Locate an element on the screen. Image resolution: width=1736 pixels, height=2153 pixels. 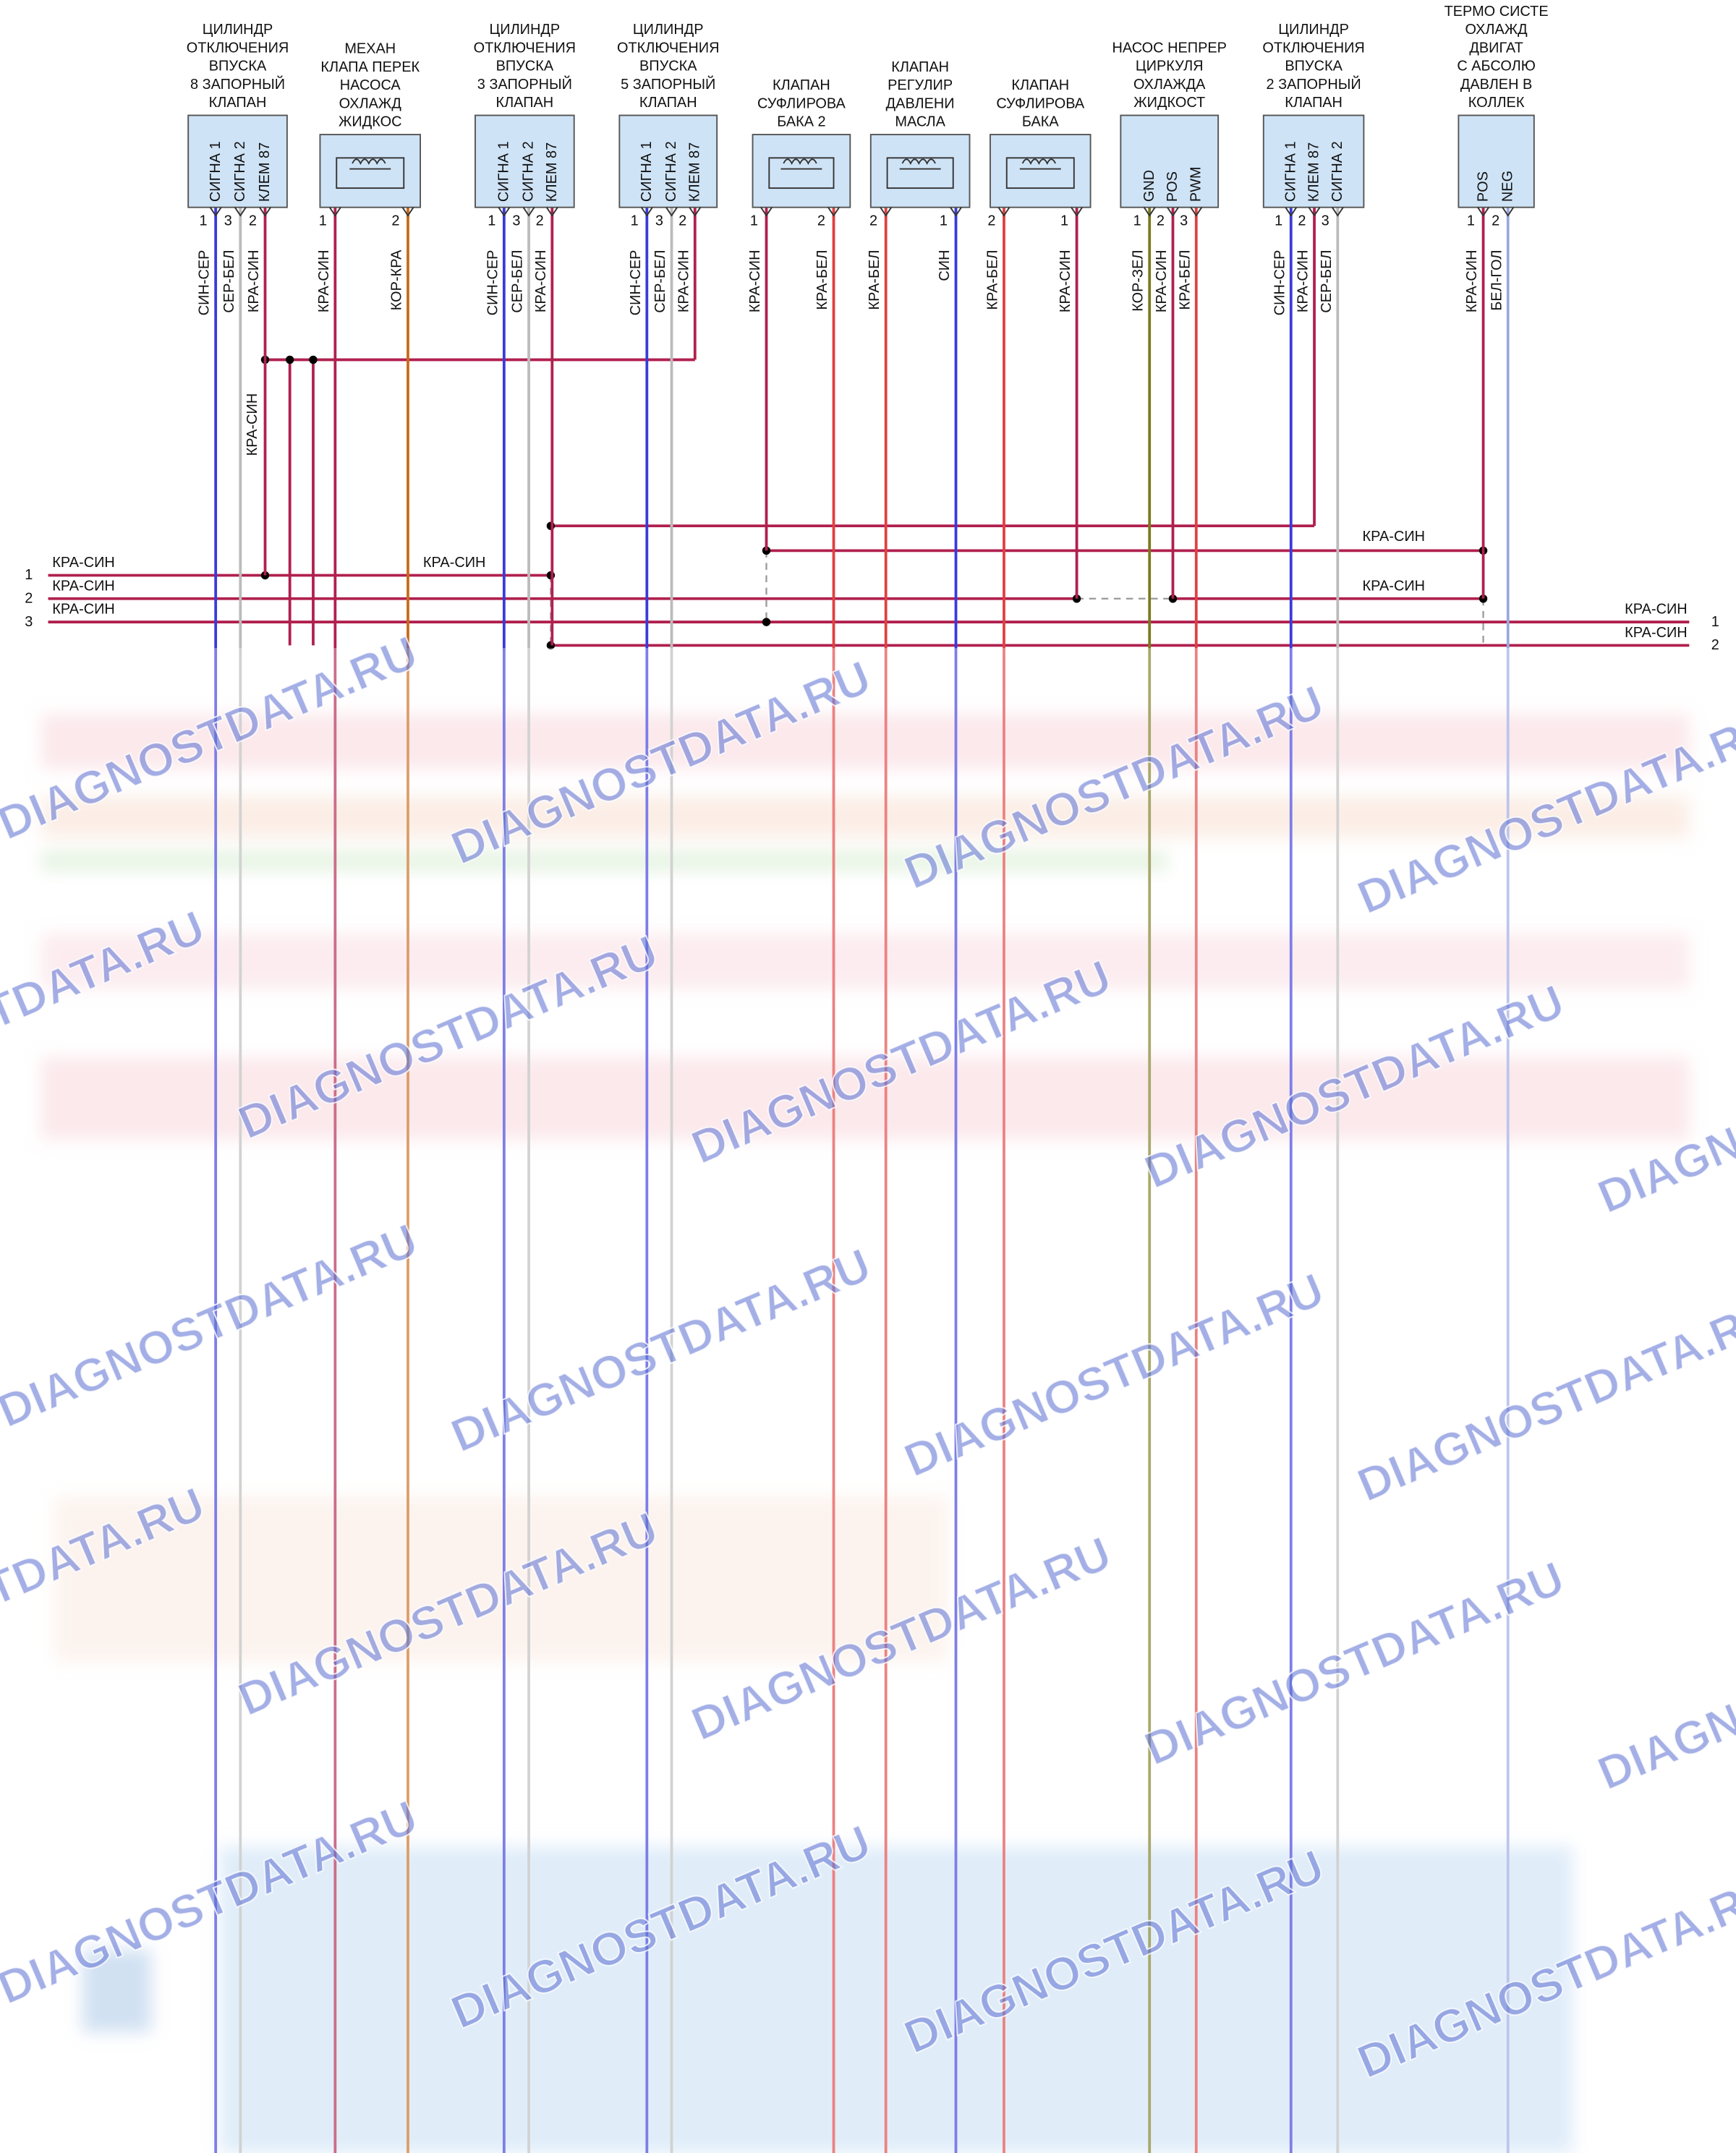
component-label: 8 ЗАПОРНЫЙ is located at coordinates (237, 84).